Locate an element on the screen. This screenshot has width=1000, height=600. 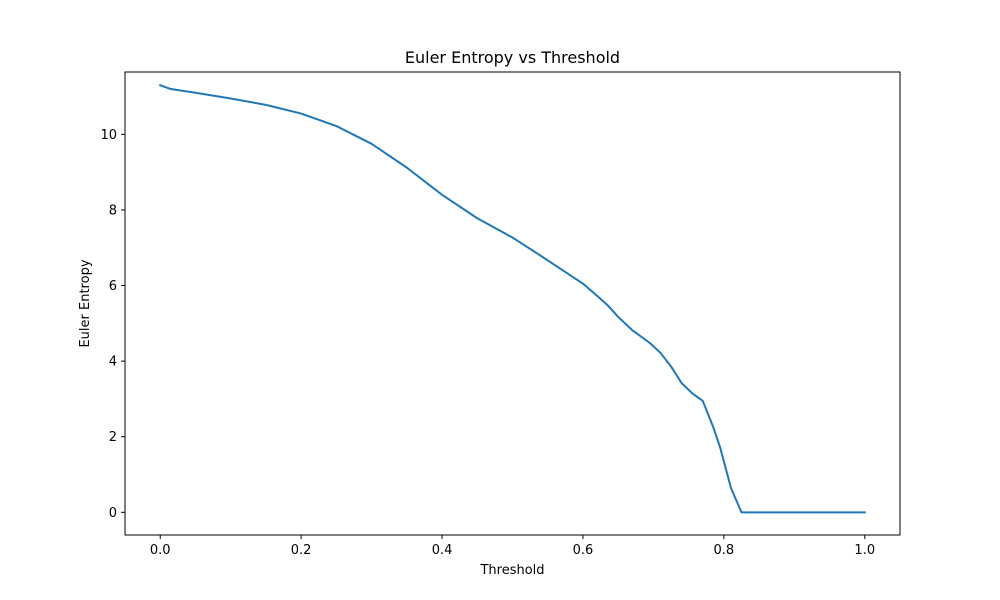
x-axis-label: Threshold is located at coordinates (511, 570).